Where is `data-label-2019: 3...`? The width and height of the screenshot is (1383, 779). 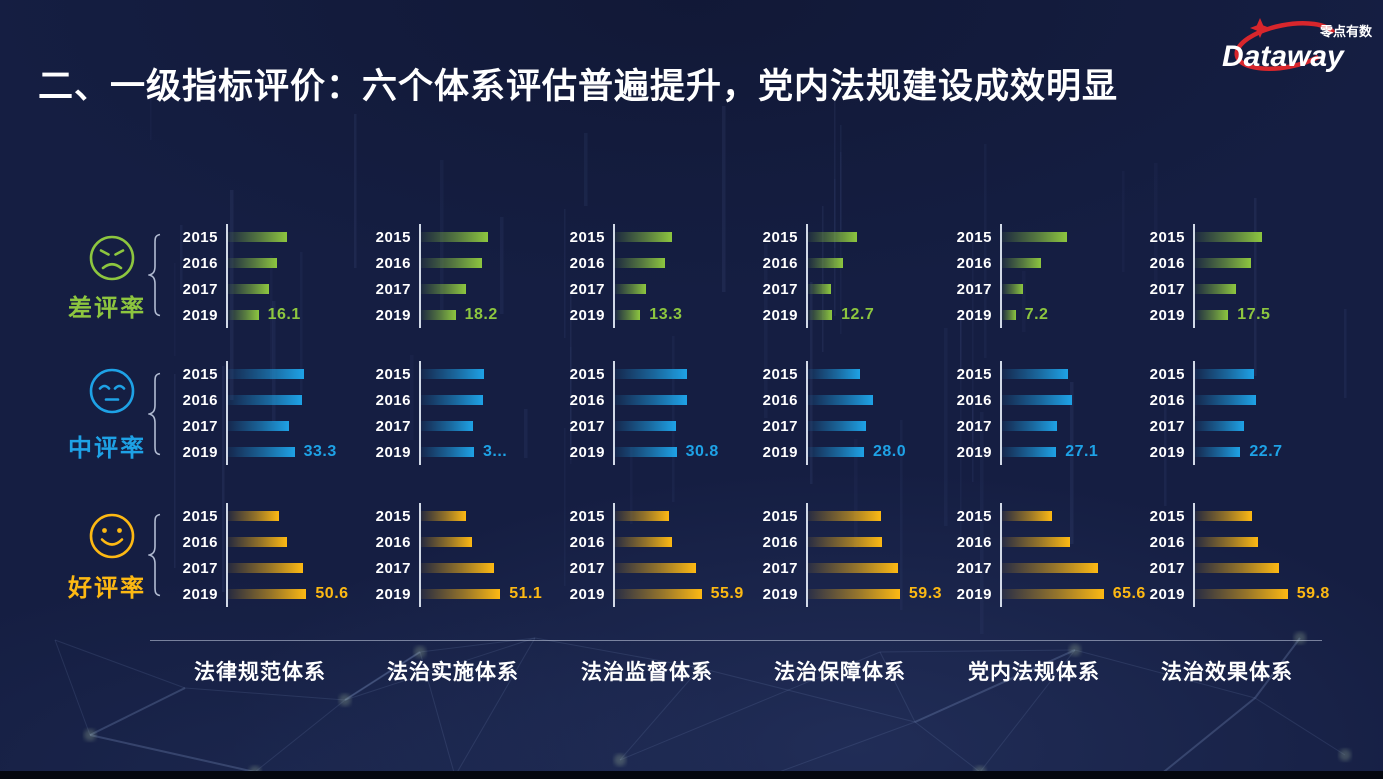
data-label-2019: 3... is located at coordinates (495, 451).